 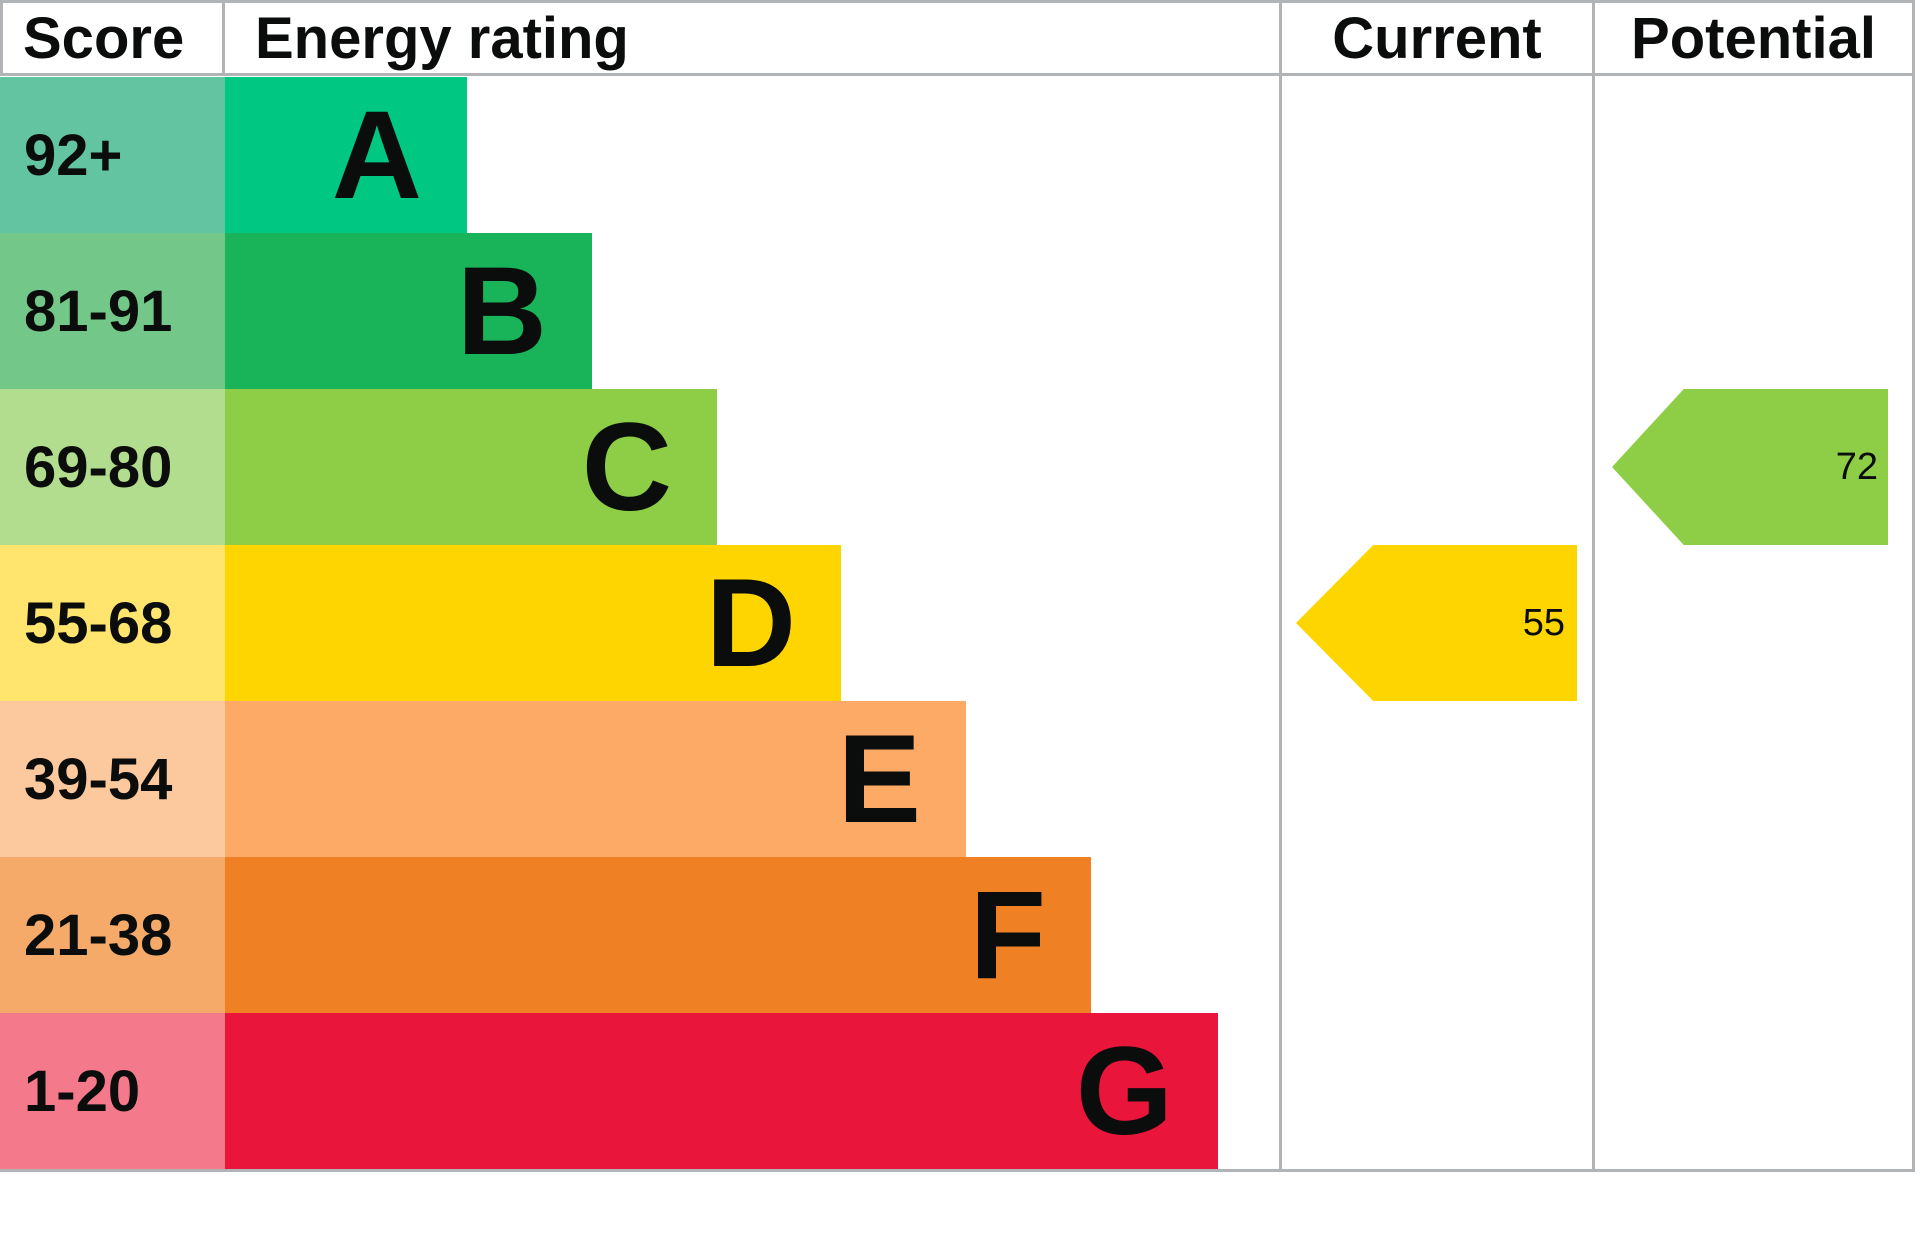 What do you see at coordinates (957, 1170) in the screenshot?
I see `chart-bottom-border` at bounding box center [957, 1170].